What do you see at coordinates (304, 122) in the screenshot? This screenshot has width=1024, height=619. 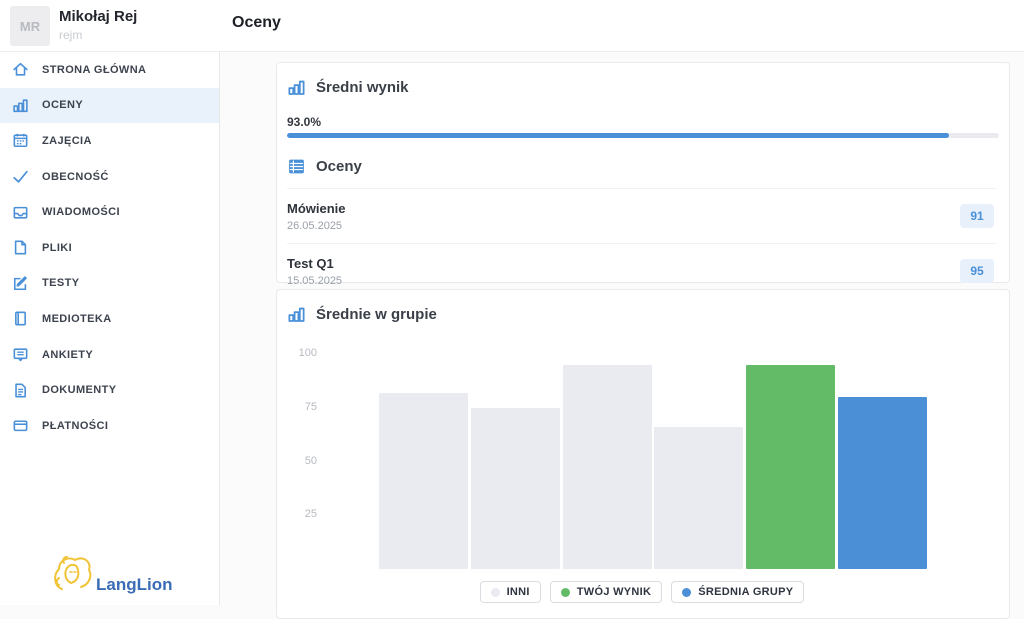 I see `average-score-value: 93.0%` at bounding box center [304, 122].